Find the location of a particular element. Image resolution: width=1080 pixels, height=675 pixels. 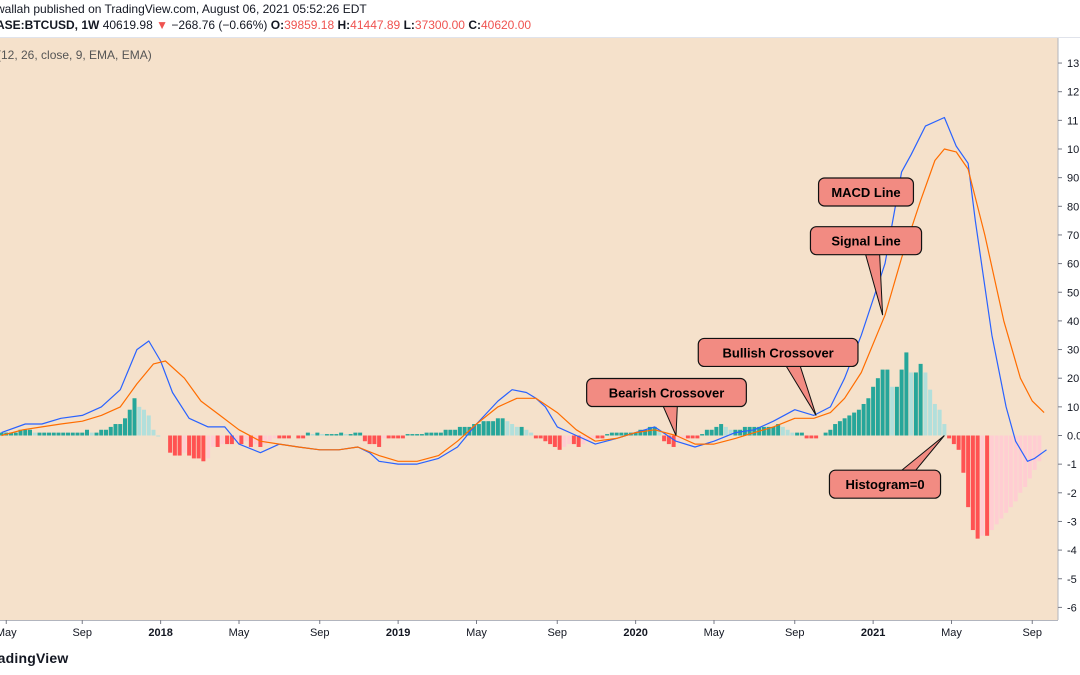

indicator-settings-label: (12, 26, close, 9, EMA, EMA) is located at coordinates (76, 55).